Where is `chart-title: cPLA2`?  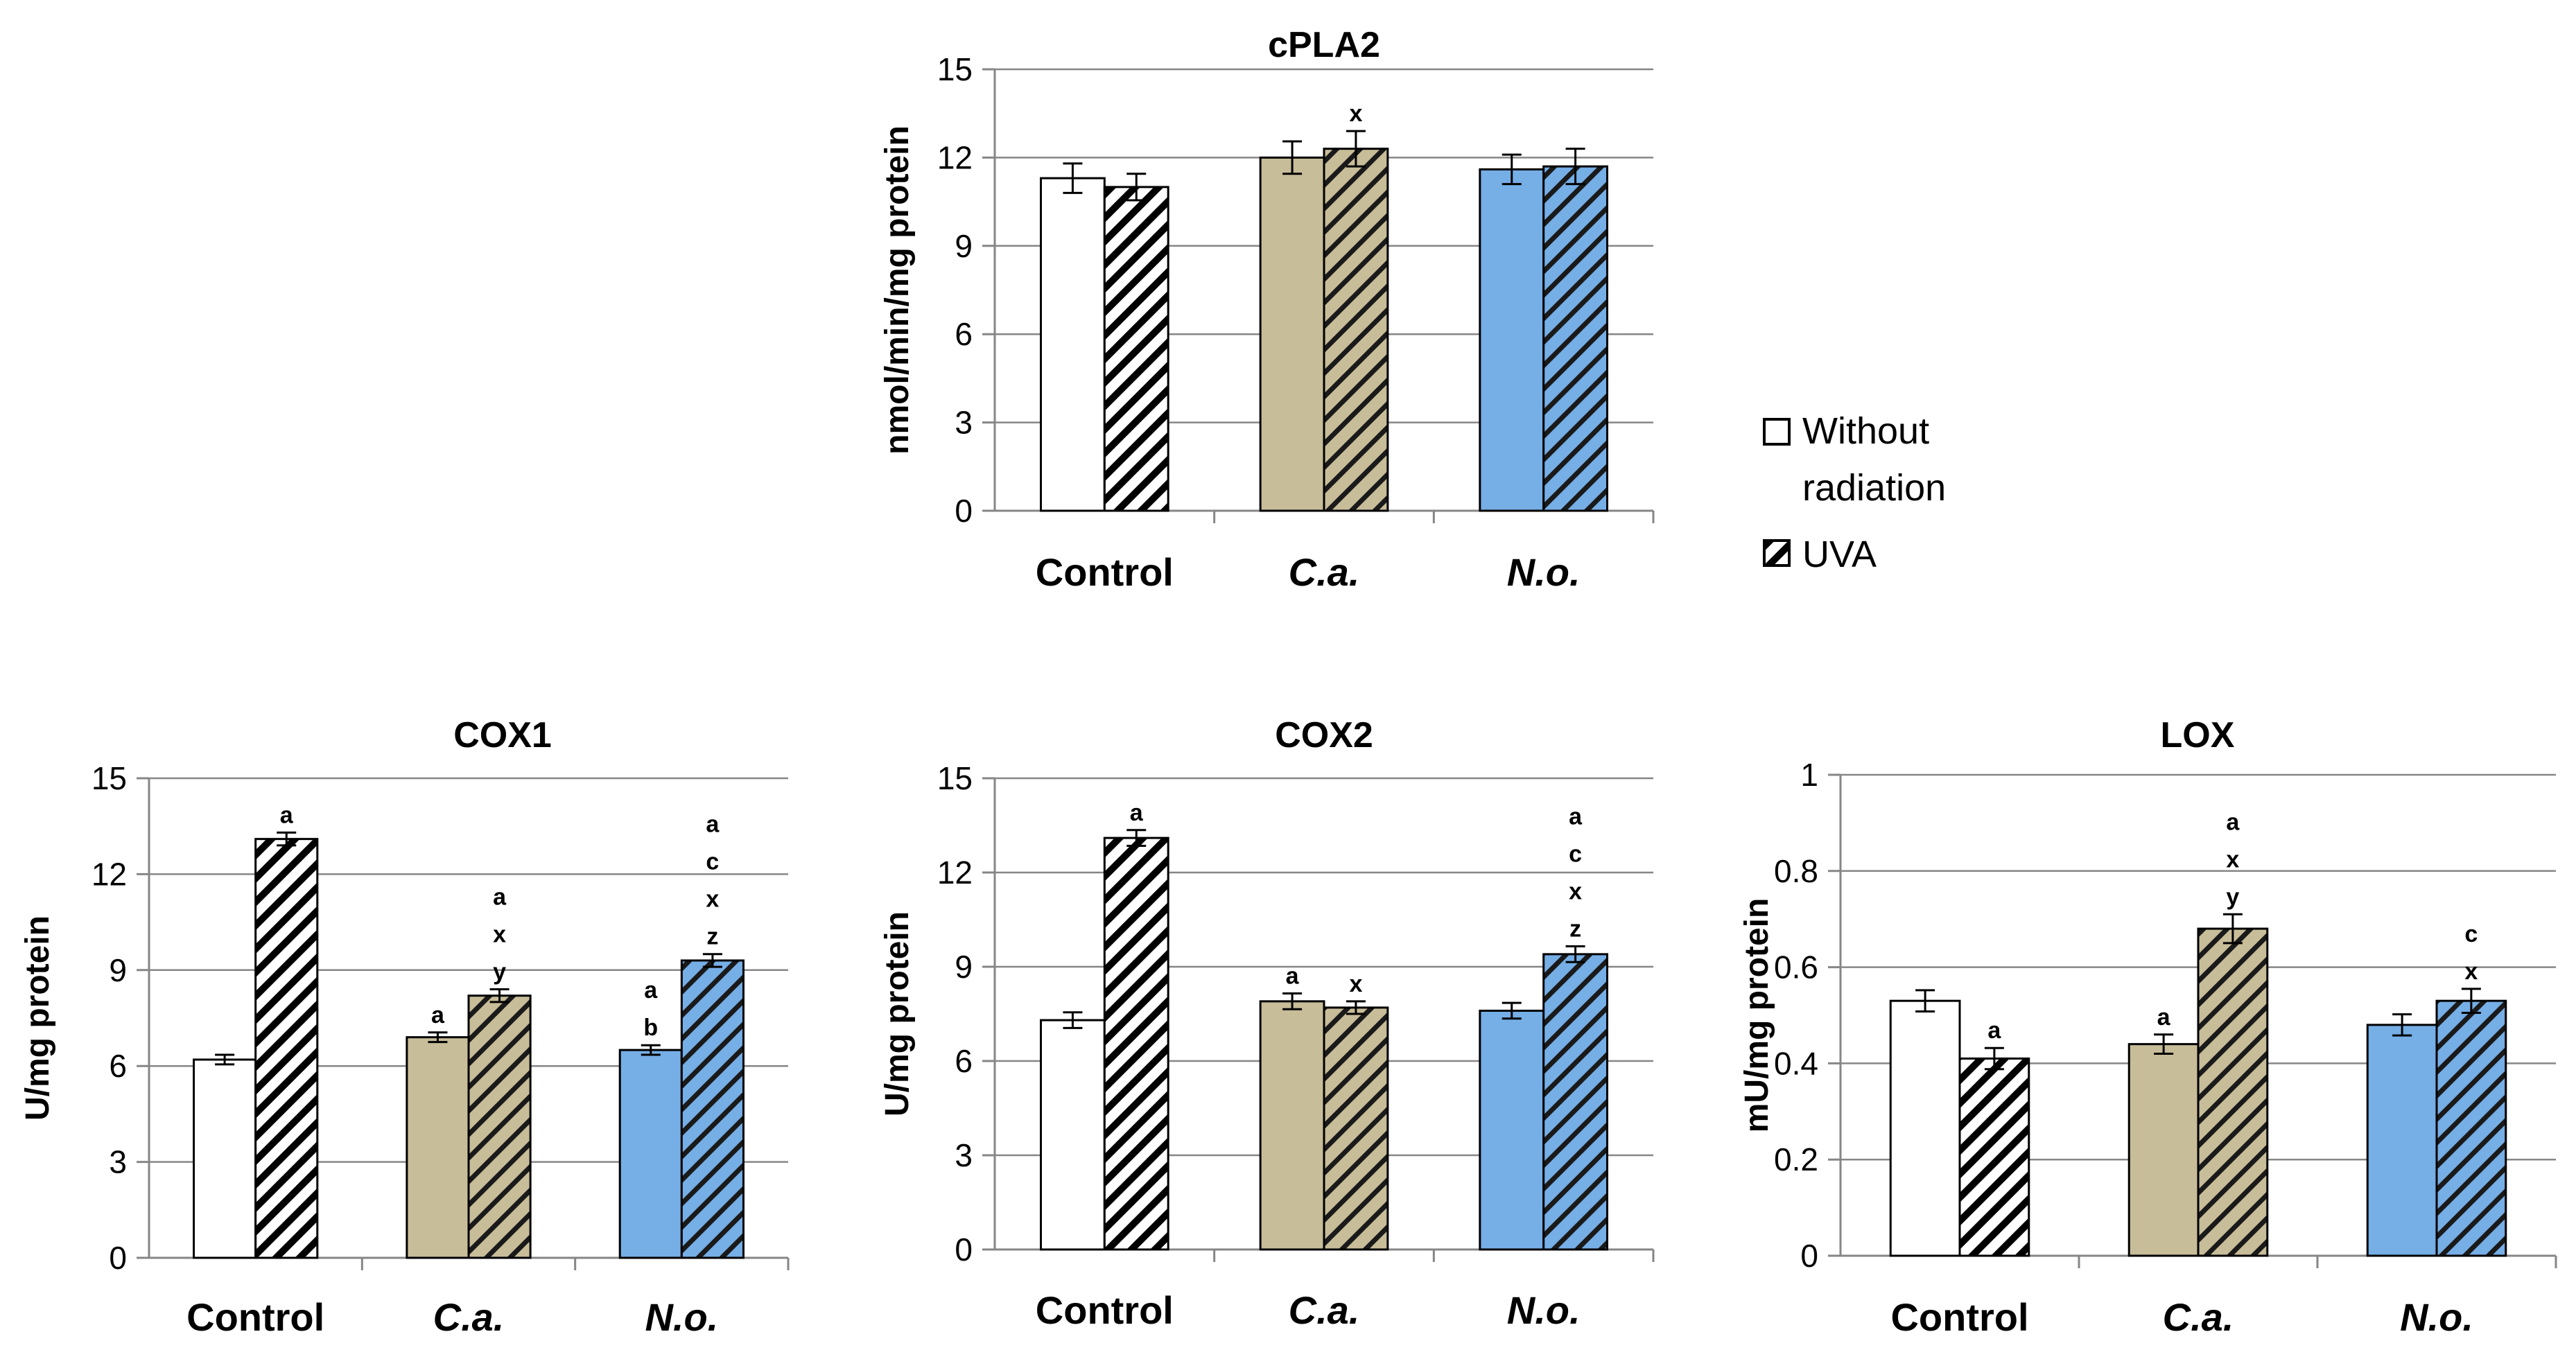 chart-title: cPLA2 is located at coordinates (1324, 45).